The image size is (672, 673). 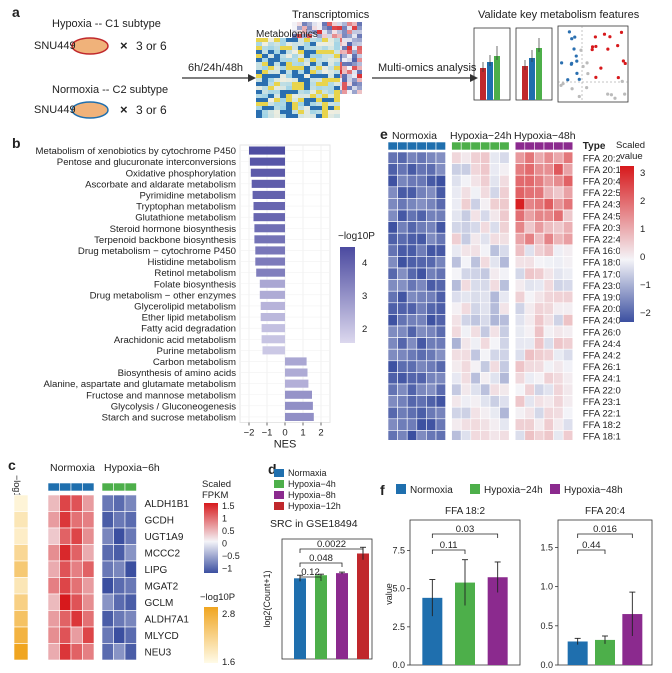 What do you see at coordinates (312, 495) in the screenshot?
I see `legend-label: Hypoxia−8h` at bounding box center [312, 495].